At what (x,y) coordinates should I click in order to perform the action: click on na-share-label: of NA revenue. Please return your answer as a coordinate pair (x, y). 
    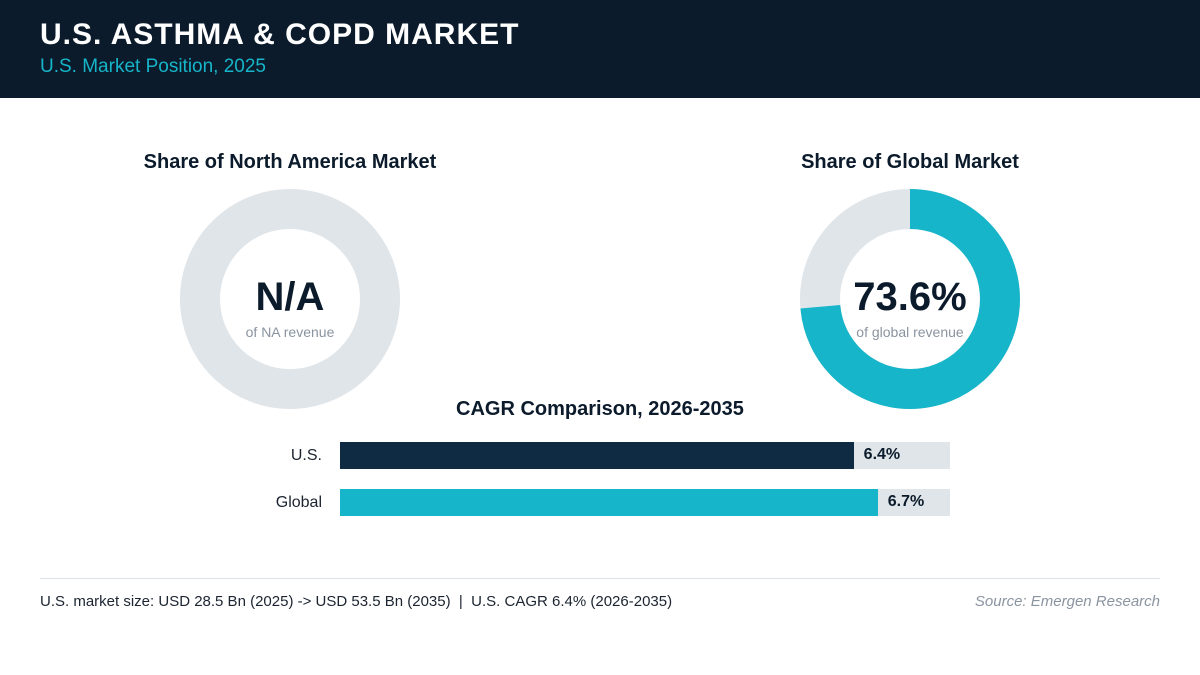
    Looking at the image, I should click on (290, 332).